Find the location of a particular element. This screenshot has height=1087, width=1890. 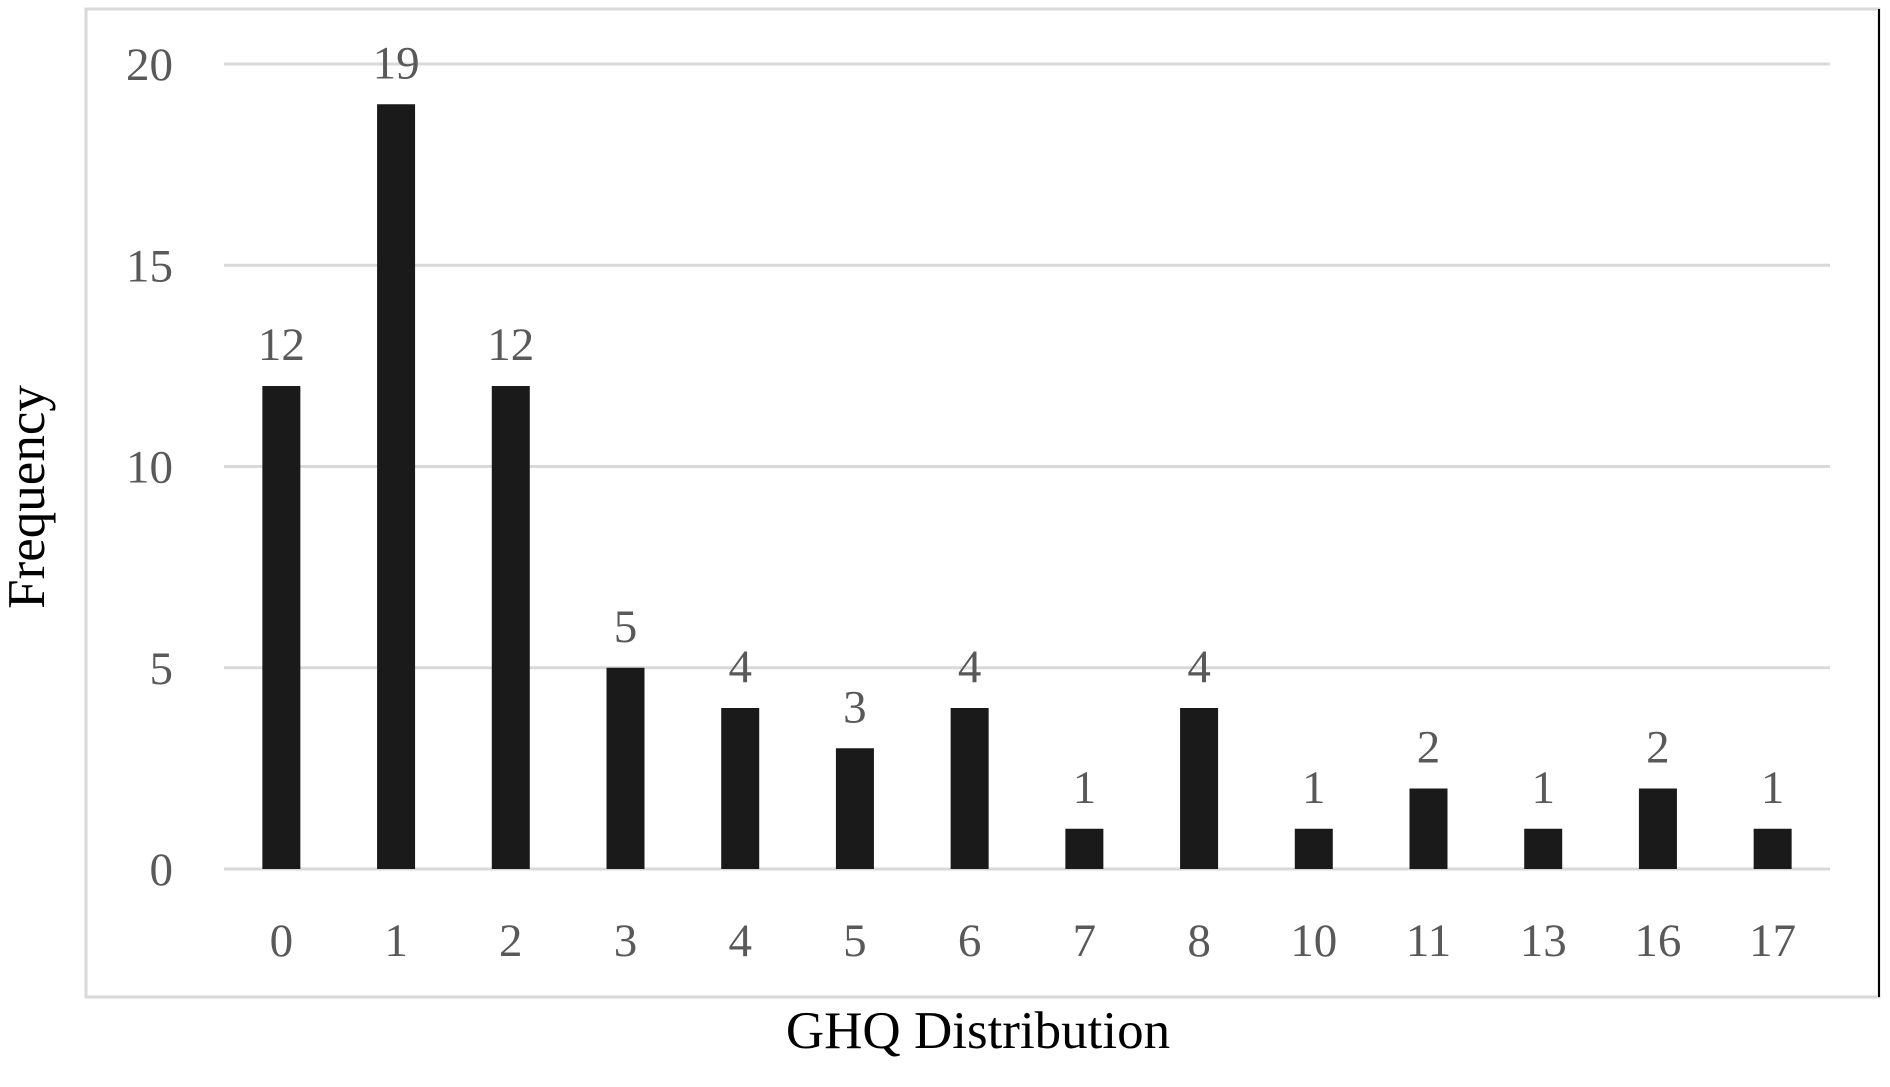

x-tick-label: 1 is located at coordinates (396, 941).